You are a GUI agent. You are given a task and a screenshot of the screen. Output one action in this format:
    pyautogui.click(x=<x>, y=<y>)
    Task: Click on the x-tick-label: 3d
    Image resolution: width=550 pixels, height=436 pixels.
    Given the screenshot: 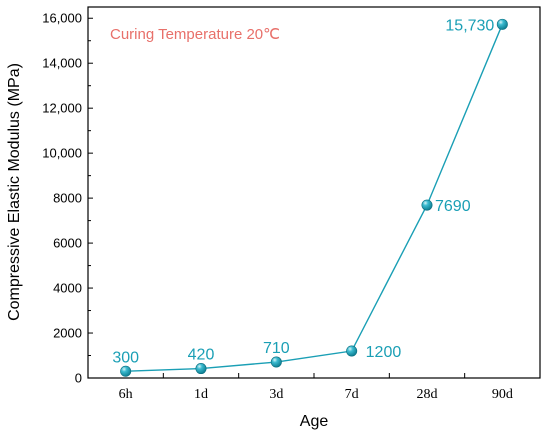 What is the action you would take?
    pyautogui.click(x=276, y=394)
    